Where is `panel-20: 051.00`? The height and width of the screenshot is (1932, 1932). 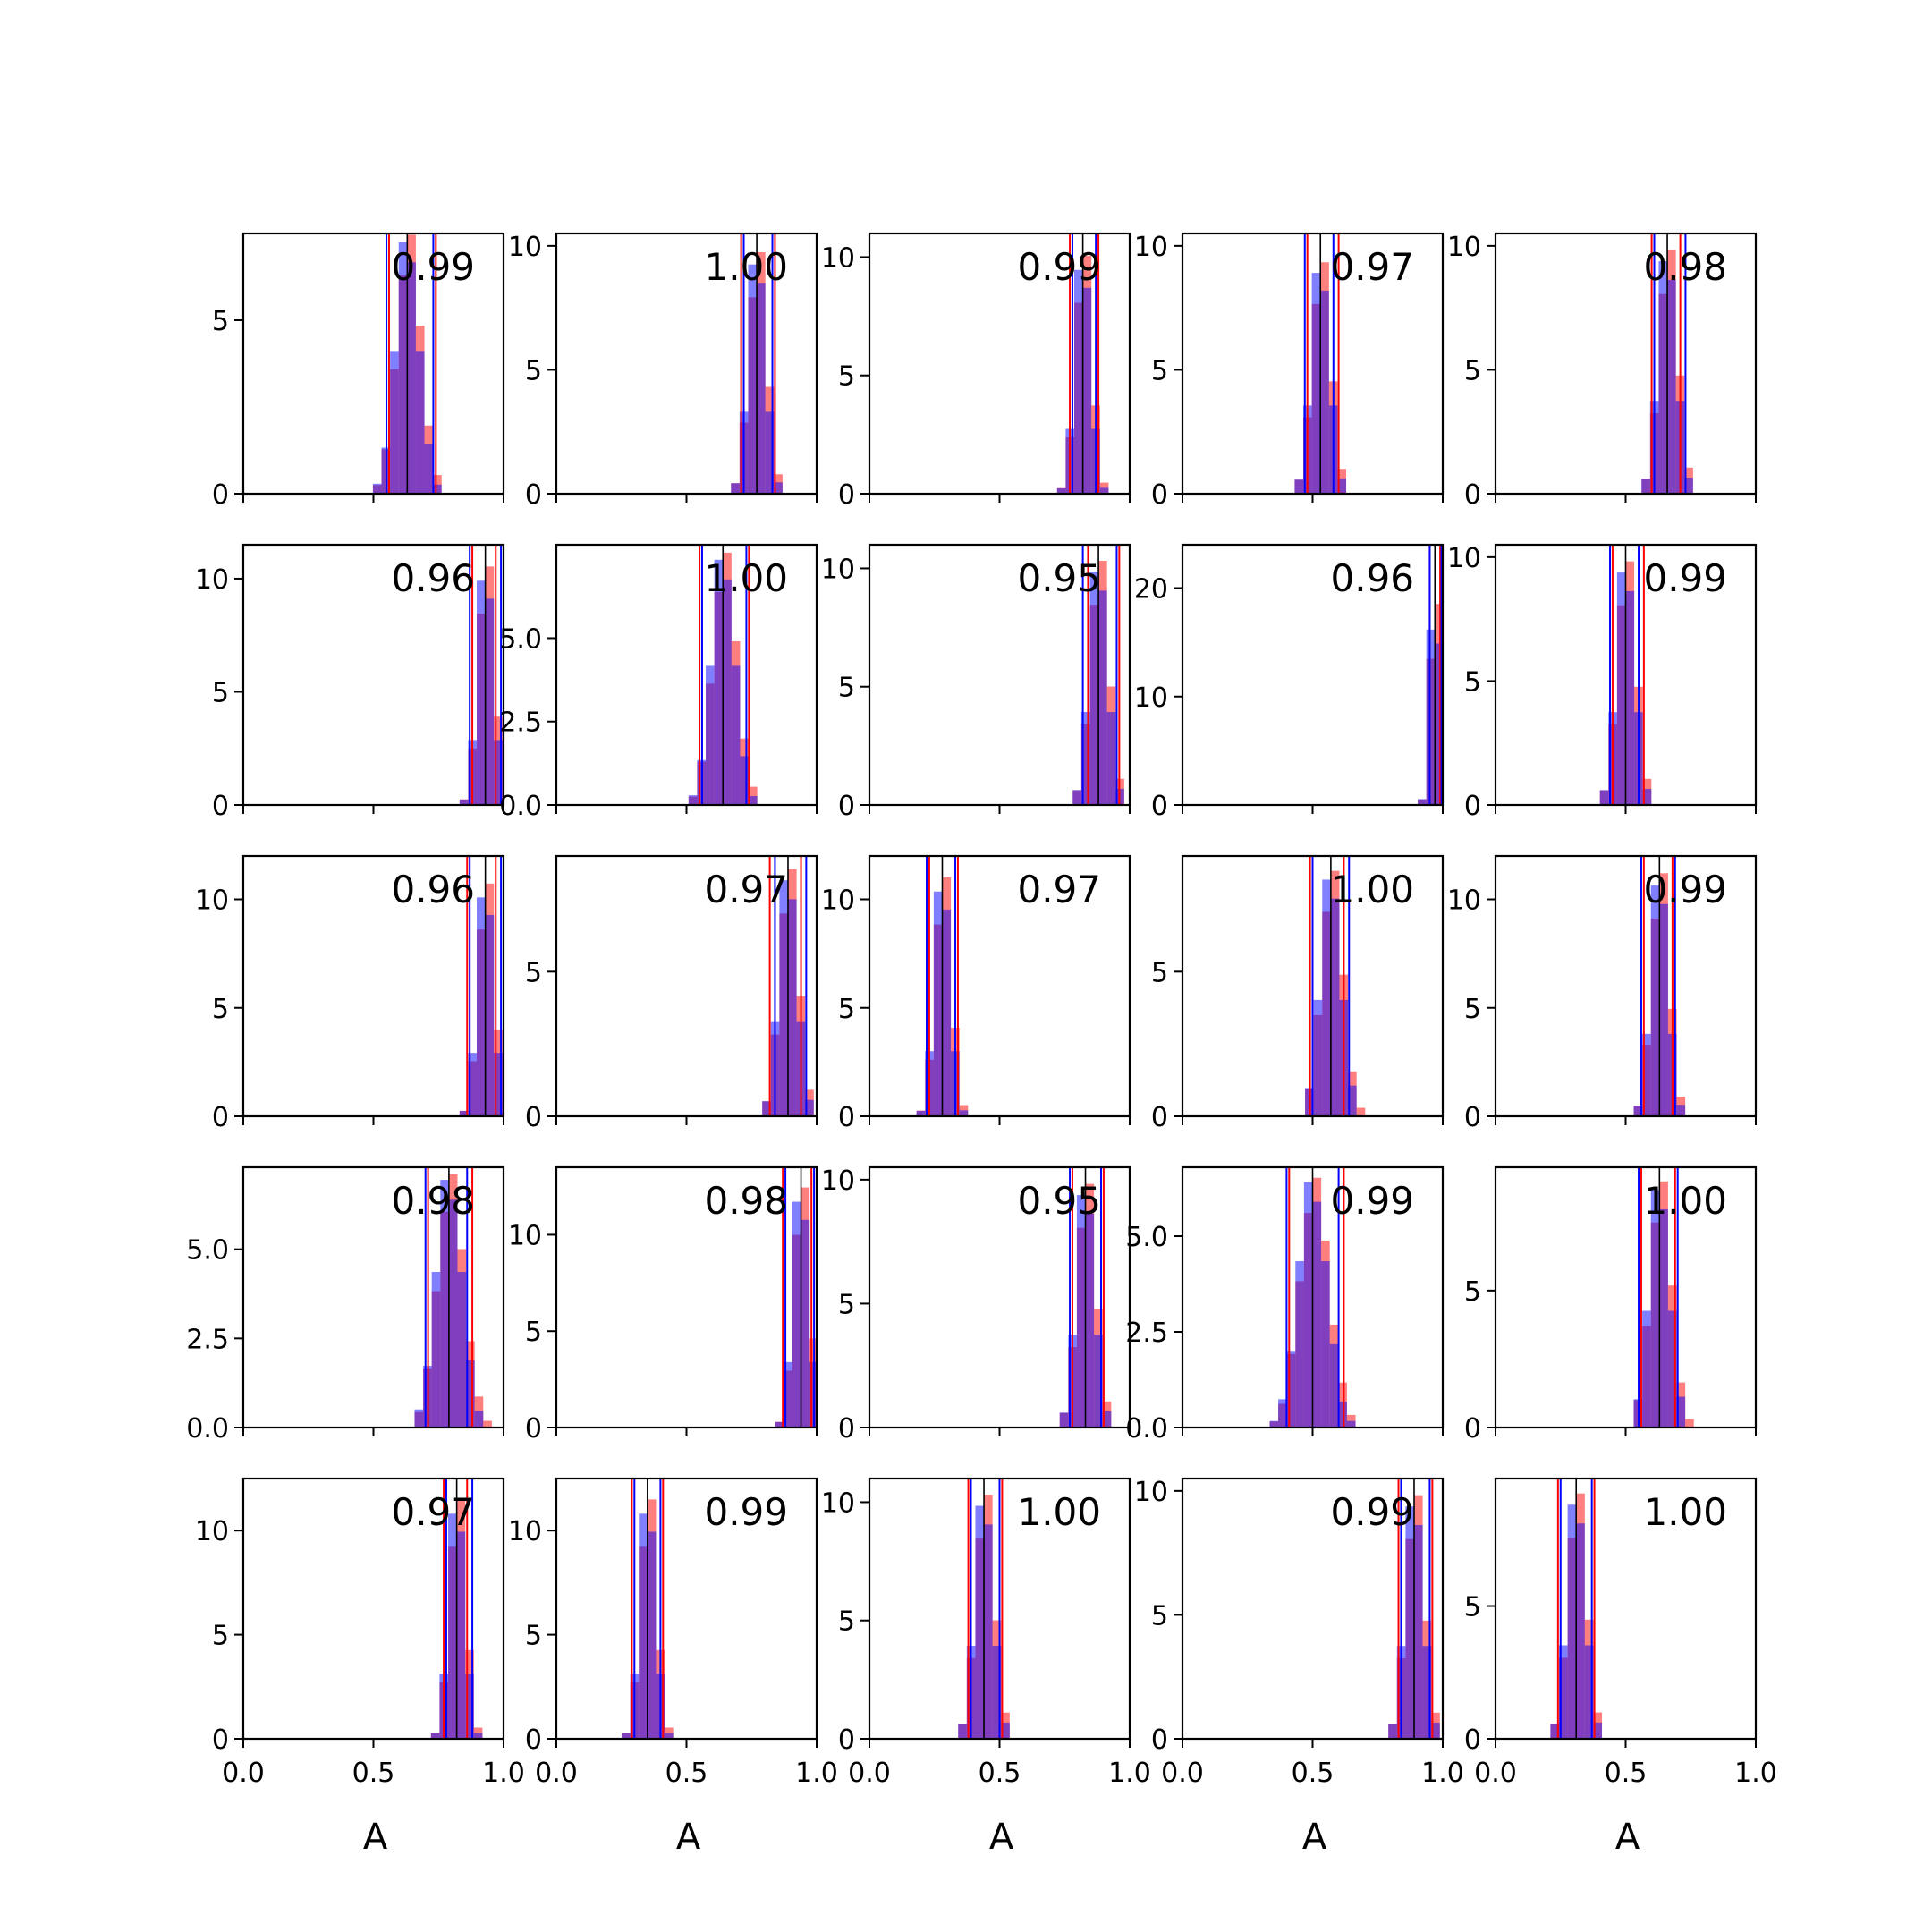
panel-20: 051.00 is located at coordinates (1611, 1305).